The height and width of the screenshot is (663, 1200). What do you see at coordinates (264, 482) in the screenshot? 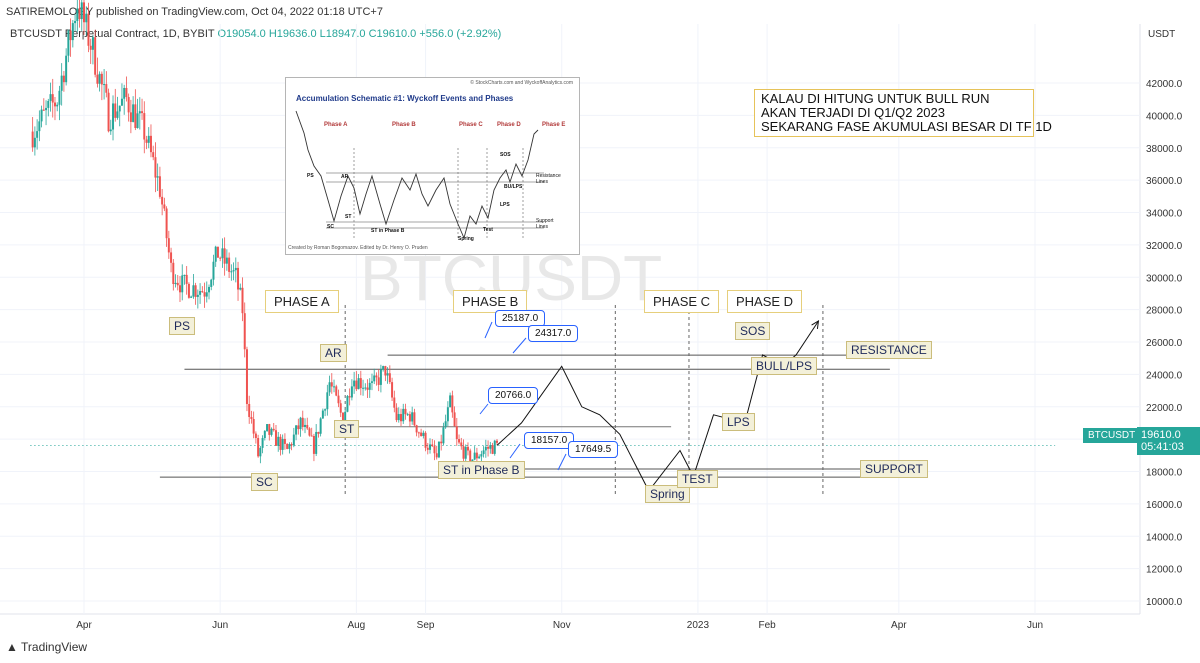
I see `event-sc: SC` at bounding box center [264, 482].